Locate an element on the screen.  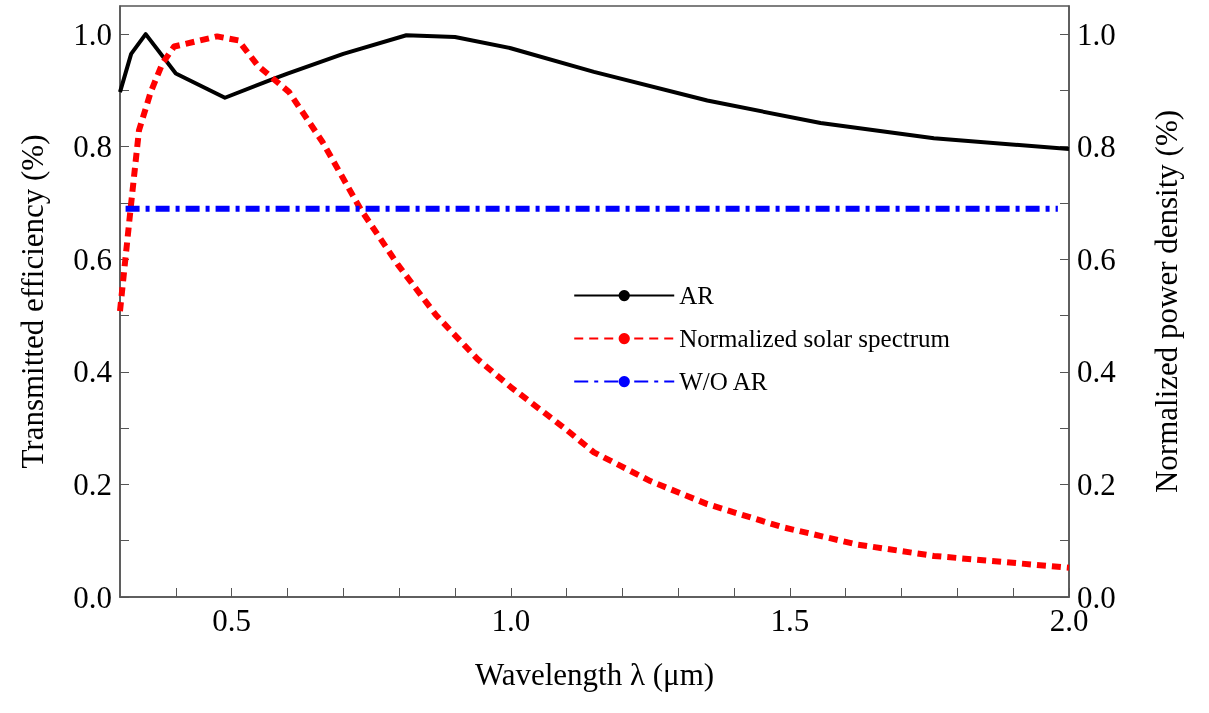
legend-label: AR is located at coordinates (697, 296).